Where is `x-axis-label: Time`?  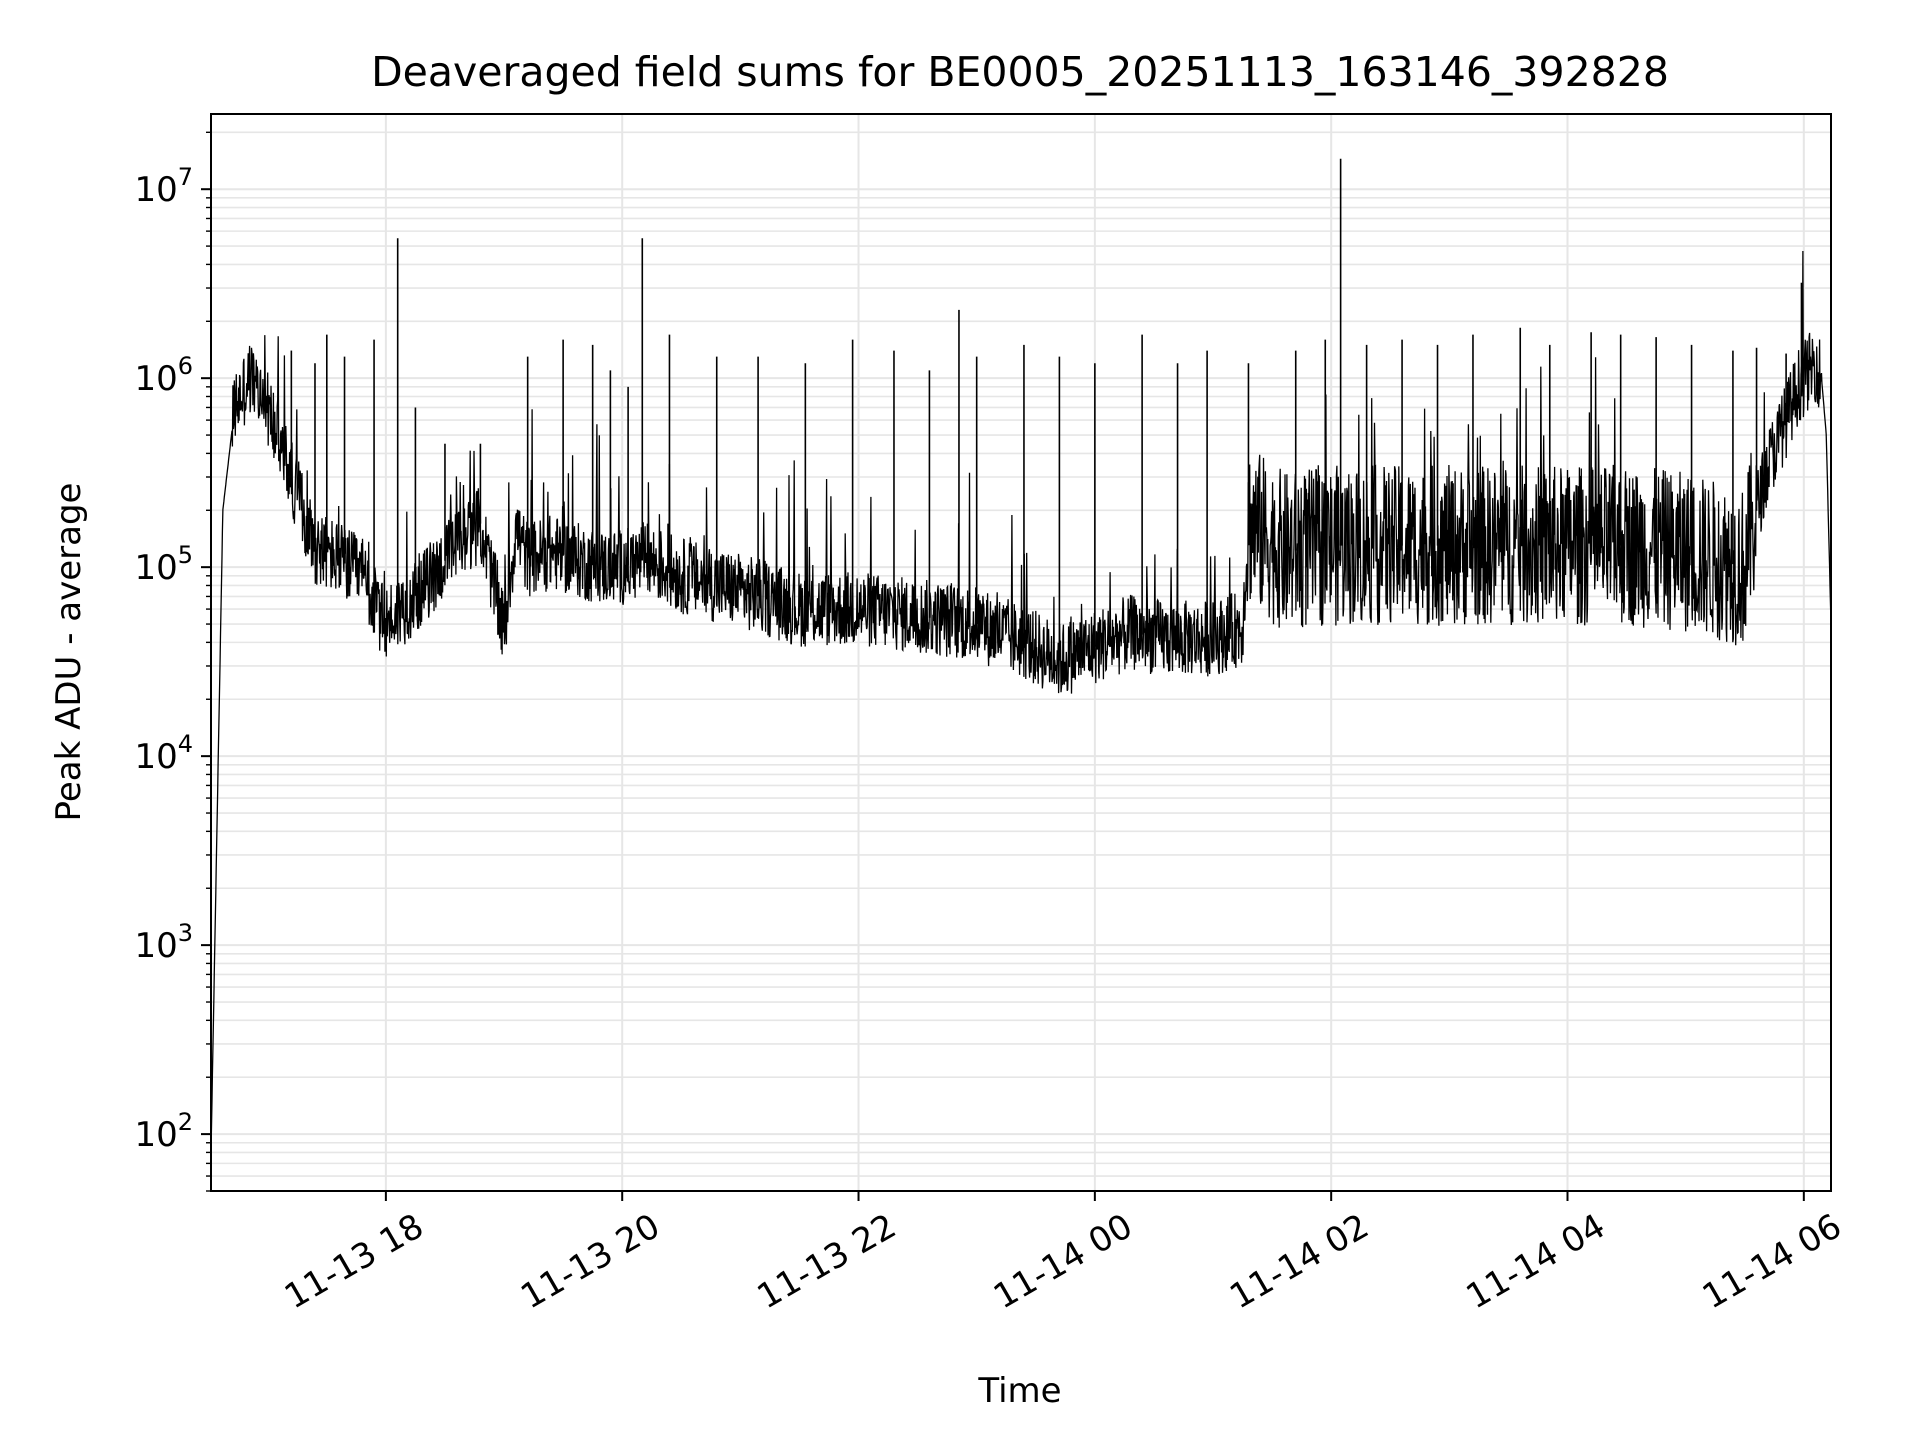 x-axis-label: Time is located at coordinates (1019, 1391).